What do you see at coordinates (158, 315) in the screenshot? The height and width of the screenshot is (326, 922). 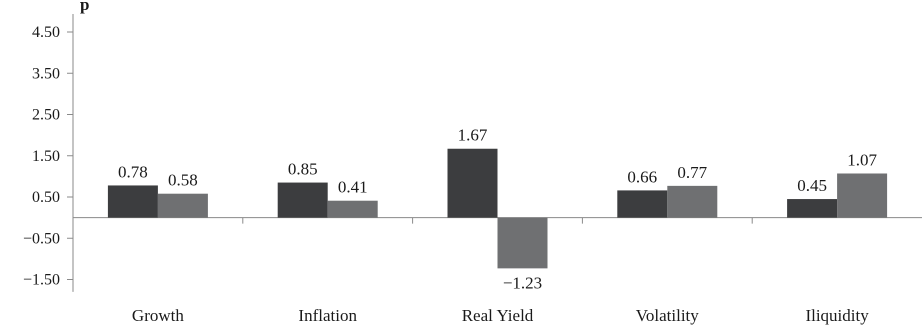 I see `x-category-label: Growth` at bounding box center [158, 315].